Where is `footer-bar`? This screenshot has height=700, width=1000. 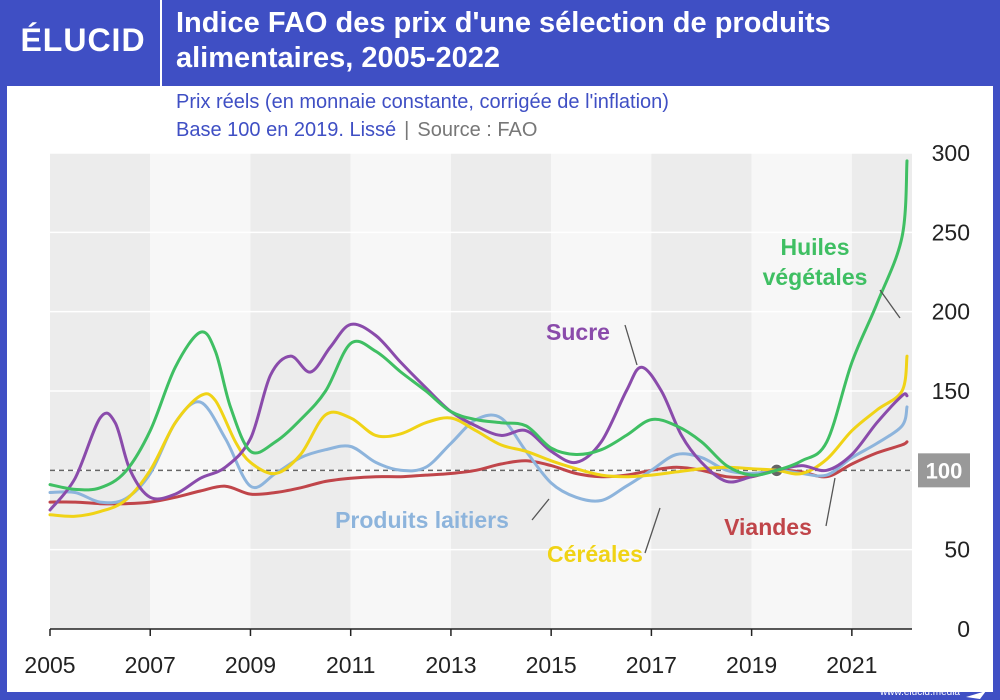 footer-bar is located at coordinates (500, 696).